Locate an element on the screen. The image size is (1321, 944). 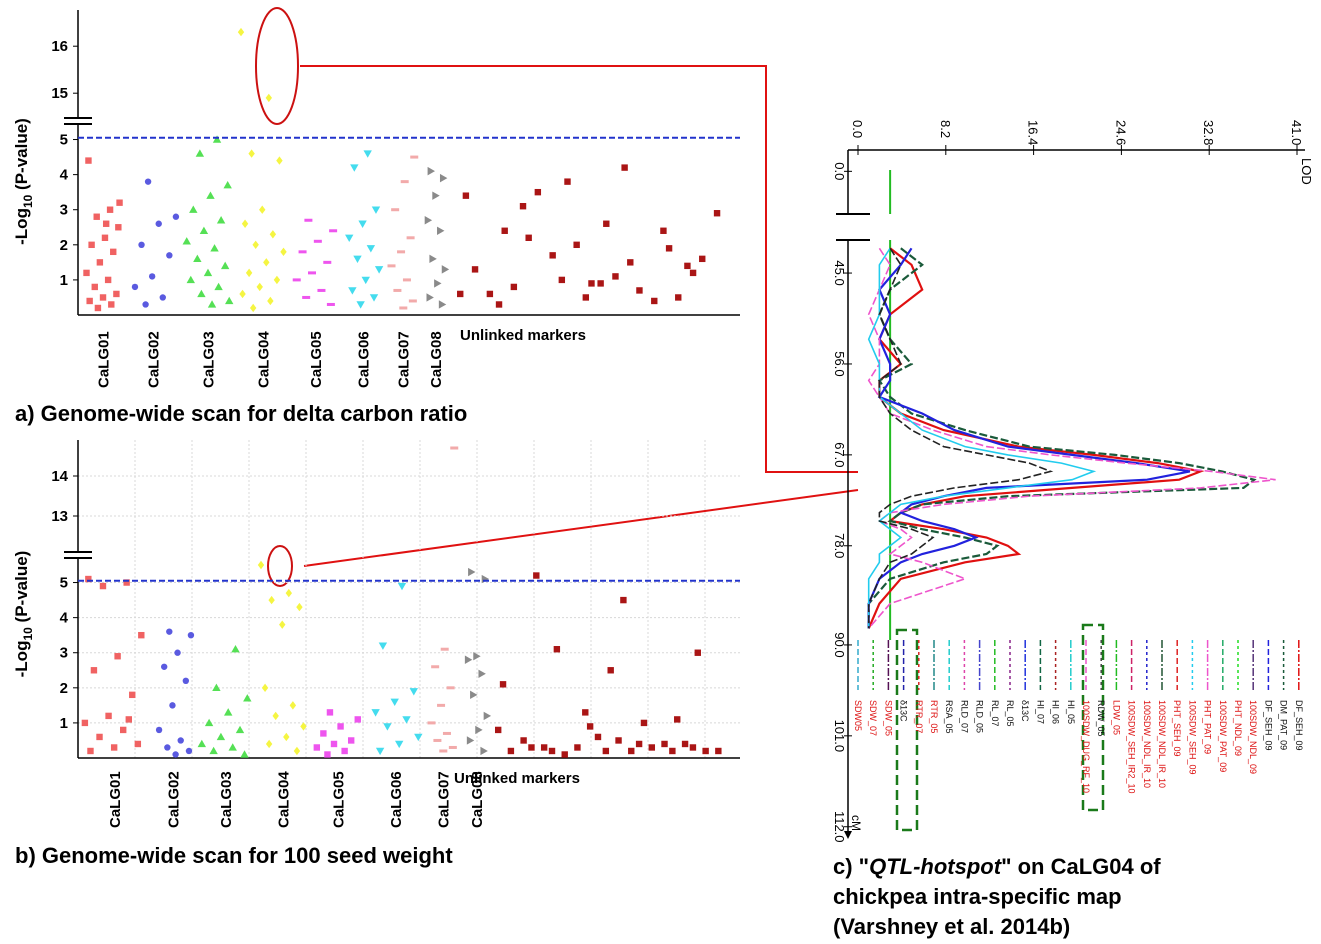
legend-label: HI_07 is located at coordinates (1040, 712).